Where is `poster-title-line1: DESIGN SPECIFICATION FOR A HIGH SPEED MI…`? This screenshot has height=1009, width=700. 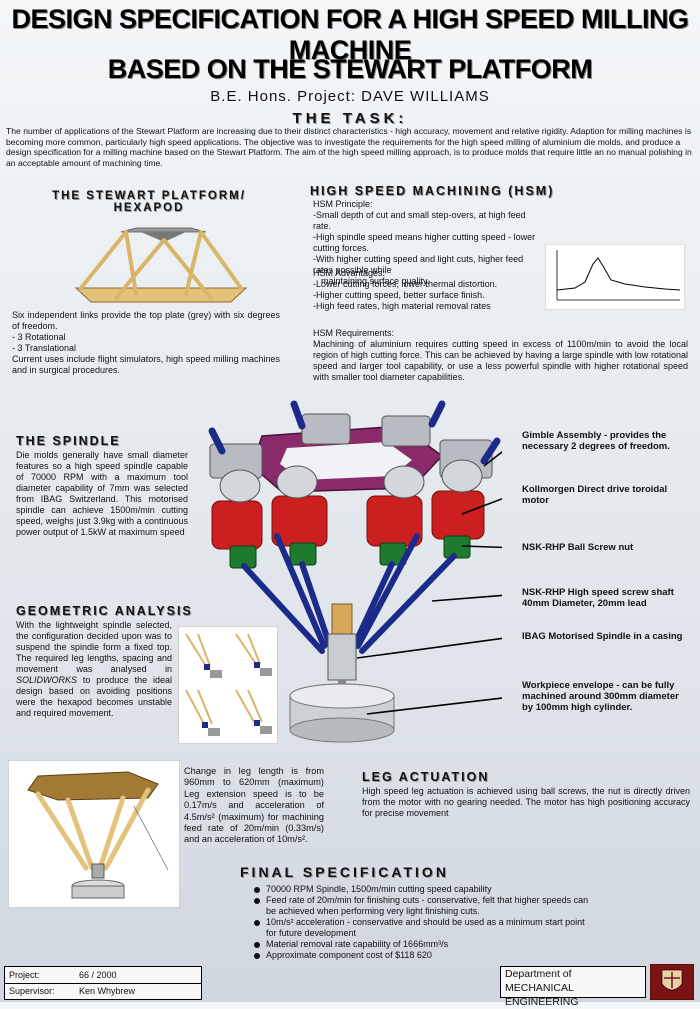
poster-title-line1: DESIGN SPECIFICATION FOR A HIGH SPEED MI… is located at coordinates (350, 34).